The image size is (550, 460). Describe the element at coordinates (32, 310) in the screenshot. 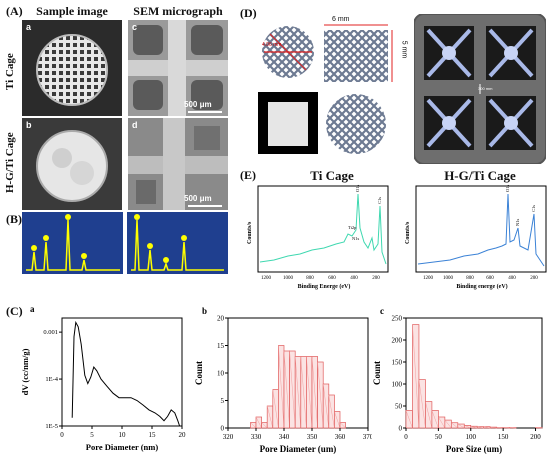

I see `chart-a-sublabel: a` at that location.